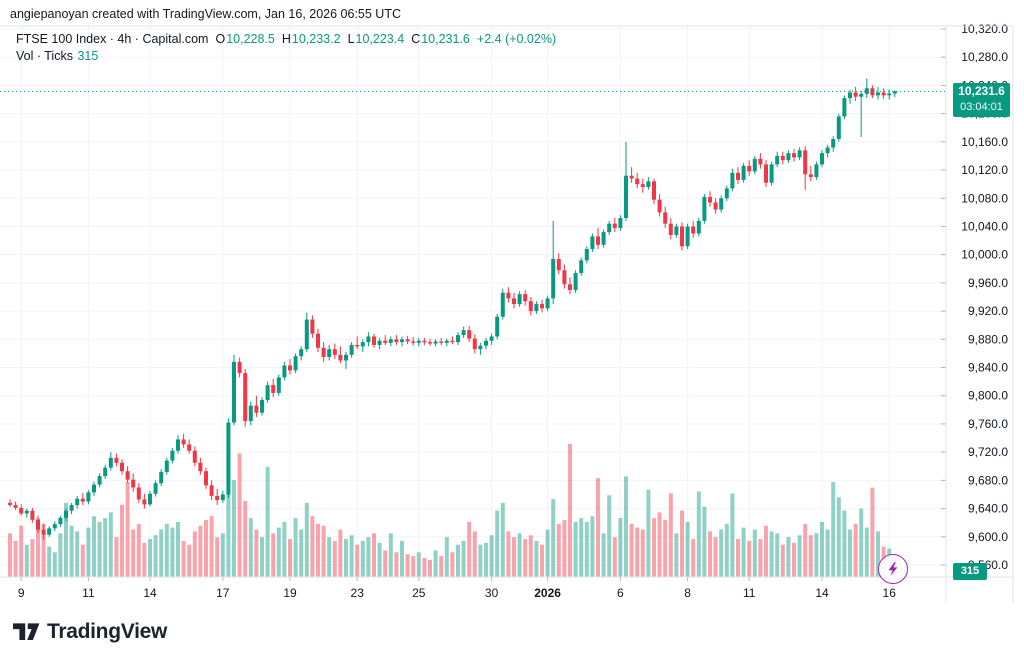 This screenshot has width=1024, height=661. I want to click on svg-text: 9,640.0, so click(988, 509).